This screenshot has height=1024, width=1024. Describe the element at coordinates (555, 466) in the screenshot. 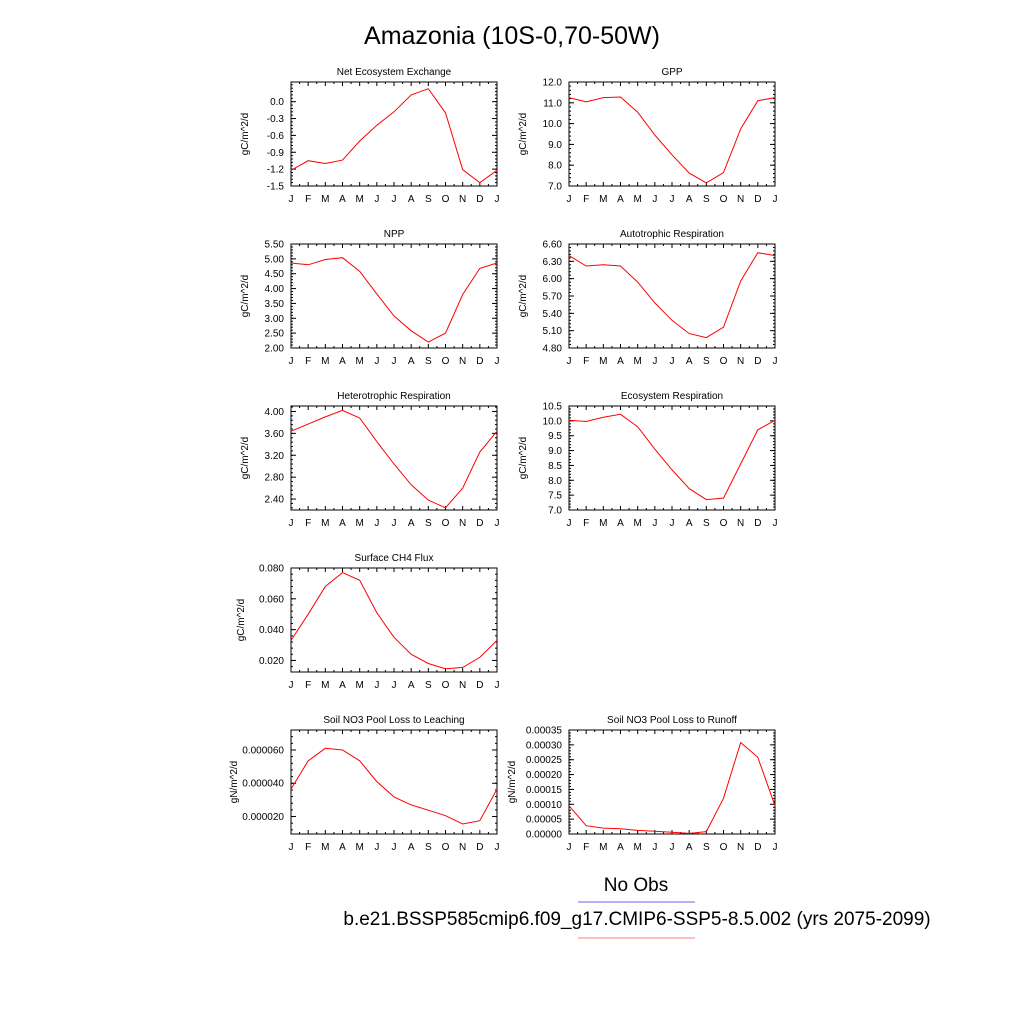

I see `y-tick-label: 8.5` at that location.